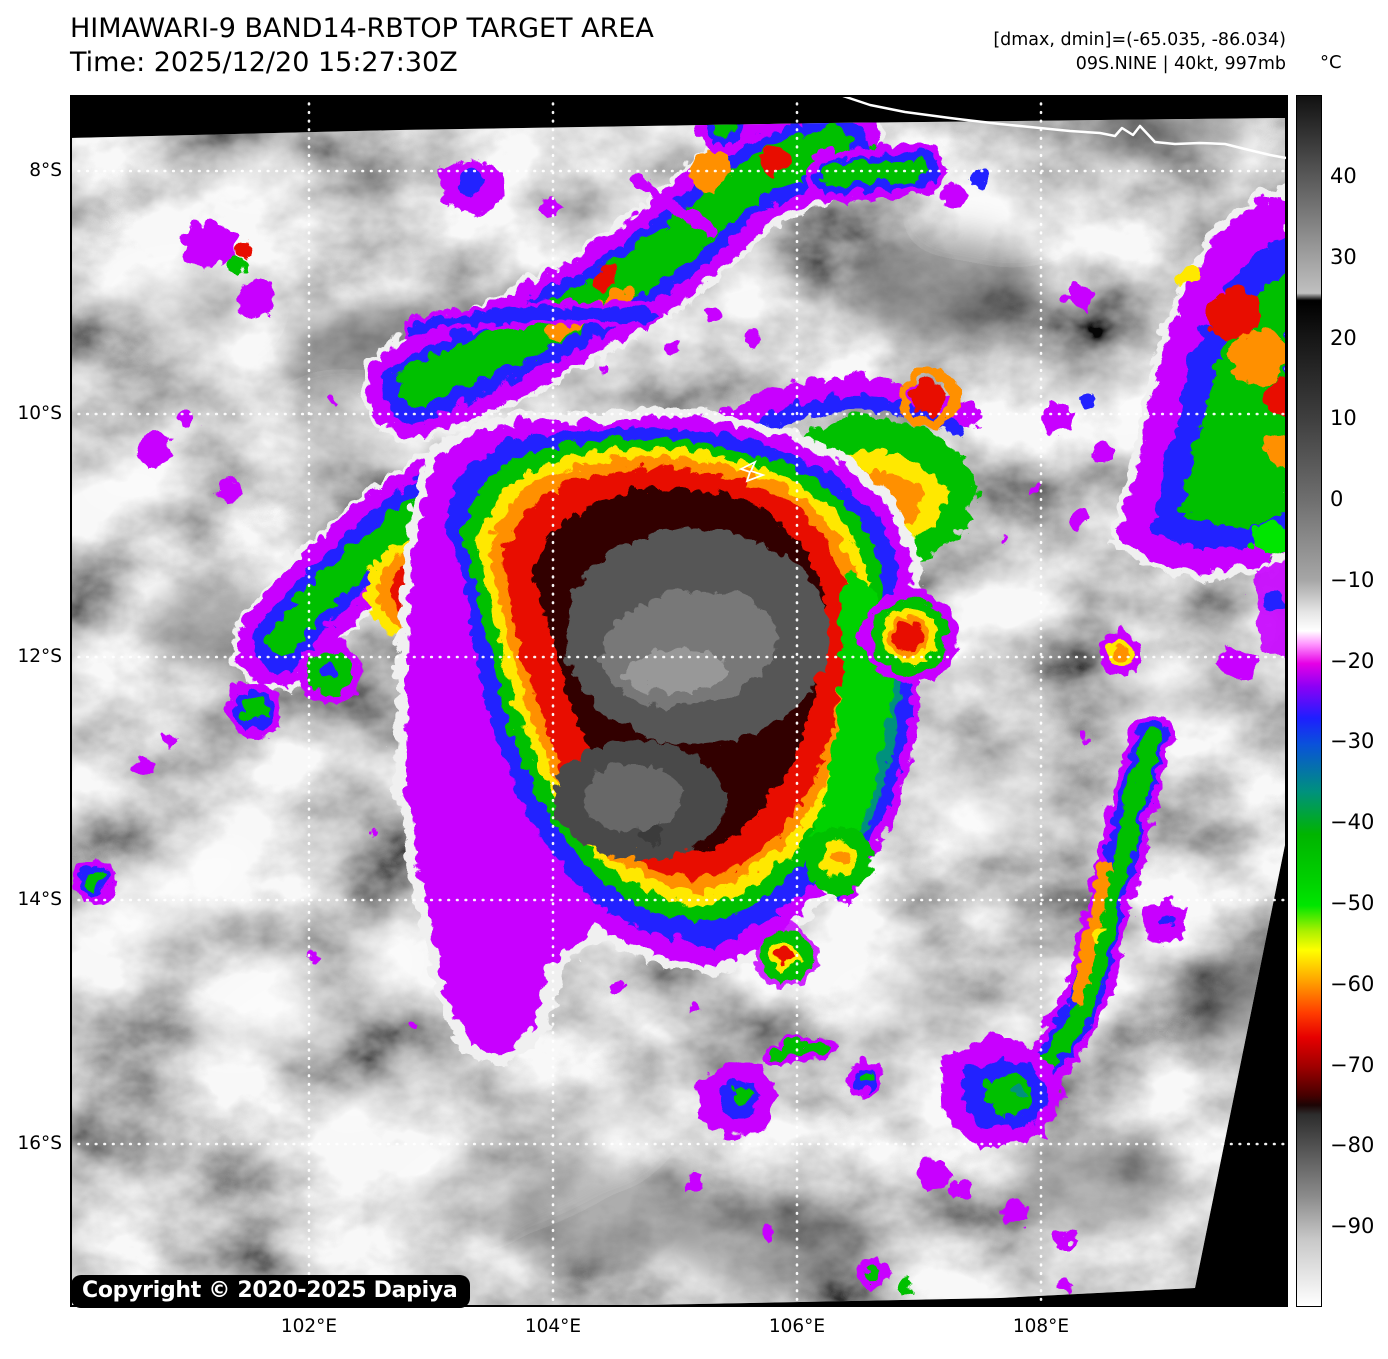 Image resolution: width=1388 pixels, height=1359 pixels. What do you see at coordinates (752, 471) in the screenshot?
I see `storm-center-marker` at bounding box center [752, 471].